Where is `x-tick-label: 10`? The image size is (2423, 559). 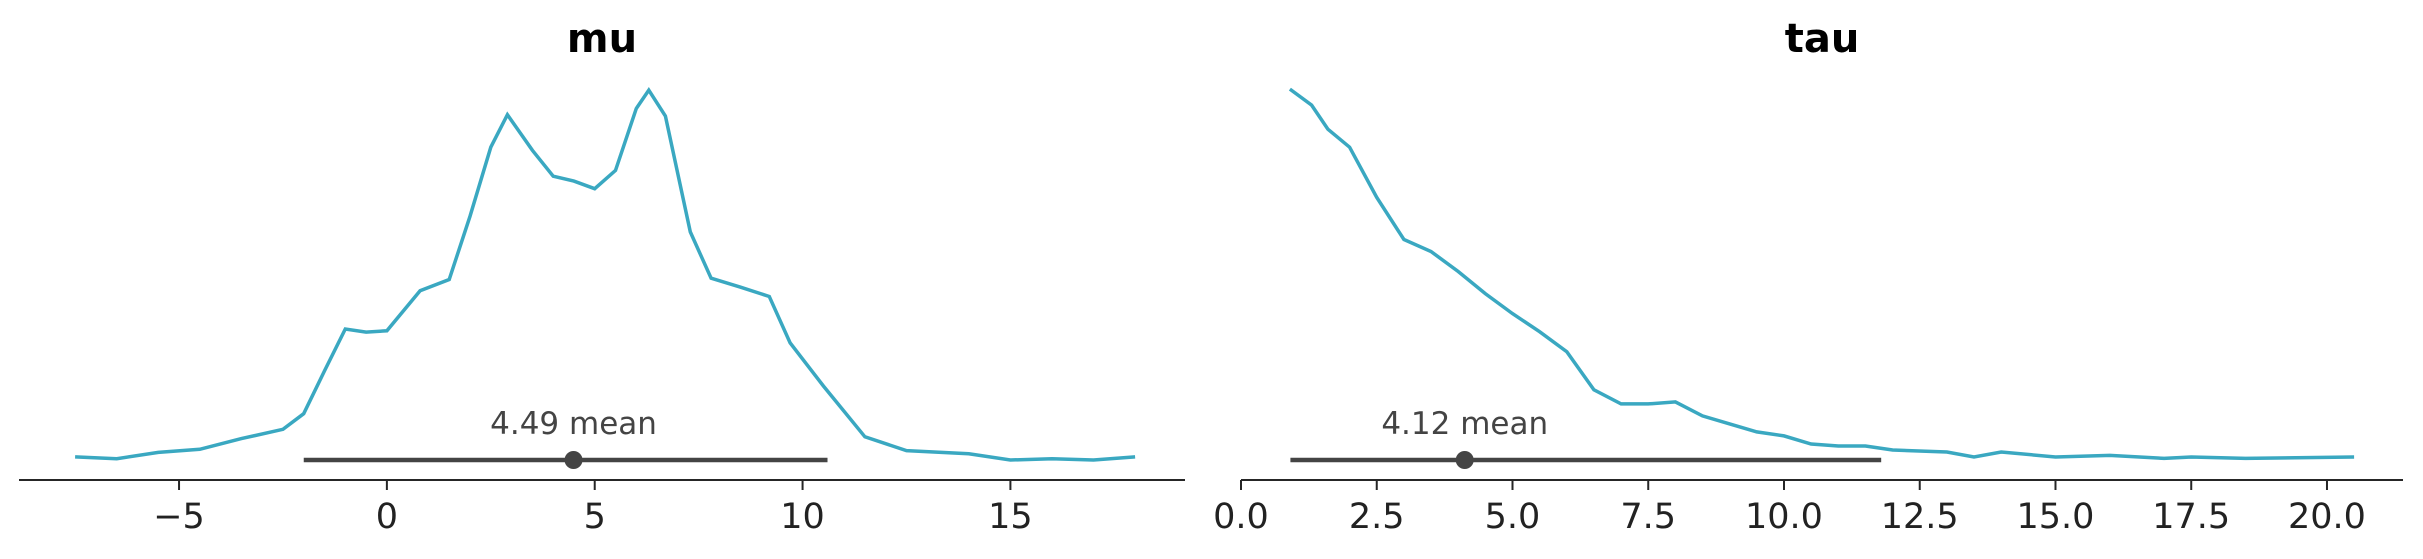 x-tick-label: 10 is located at coordinates (802, 517).